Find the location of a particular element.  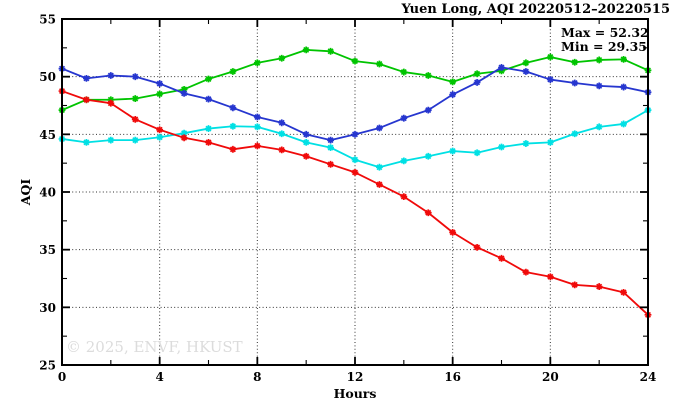

annotation-max: Max = 52.32 is located at coordinates (605, 32).